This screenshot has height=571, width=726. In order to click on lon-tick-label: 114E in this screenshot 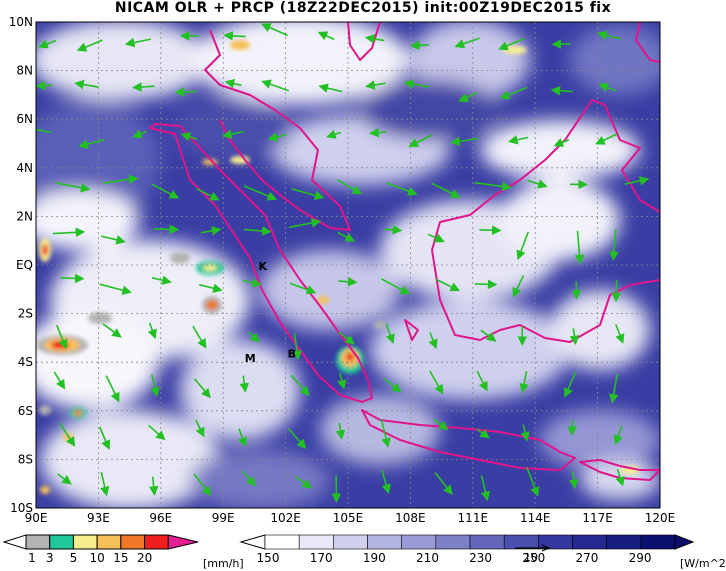, I will do `click(535, 518)`.